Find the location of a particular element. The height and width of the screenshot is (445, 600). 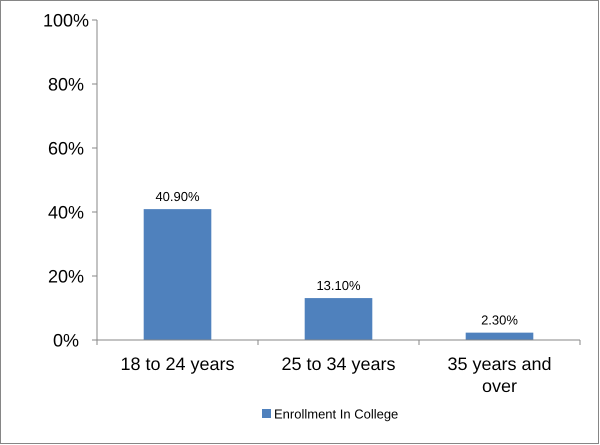

y-tick-label: 100% is located at coordinates (66, 20).